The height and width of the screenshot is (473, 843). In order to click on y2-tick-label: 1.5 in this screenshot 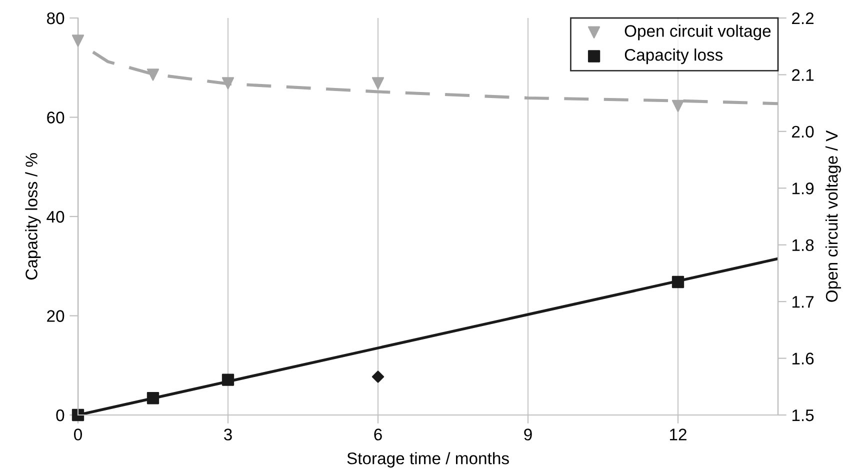, I will do `click(803, 416)`.